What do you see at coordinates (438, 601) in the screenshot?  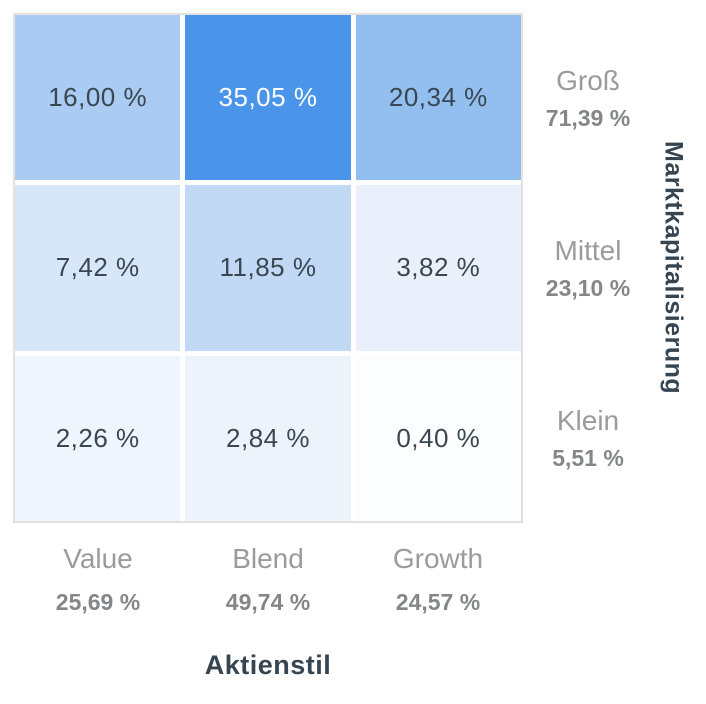 I see `col-label-percentage: 24,57 %` at bounding box center [438, 601].